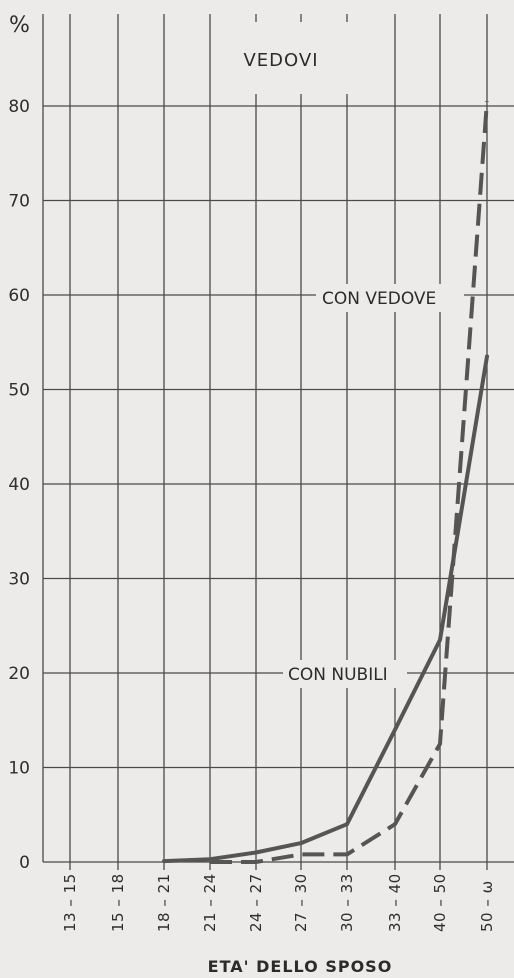 This screenshot has height=978, width=514. I want to click on y-tick-label: 60, so click(19, 296).